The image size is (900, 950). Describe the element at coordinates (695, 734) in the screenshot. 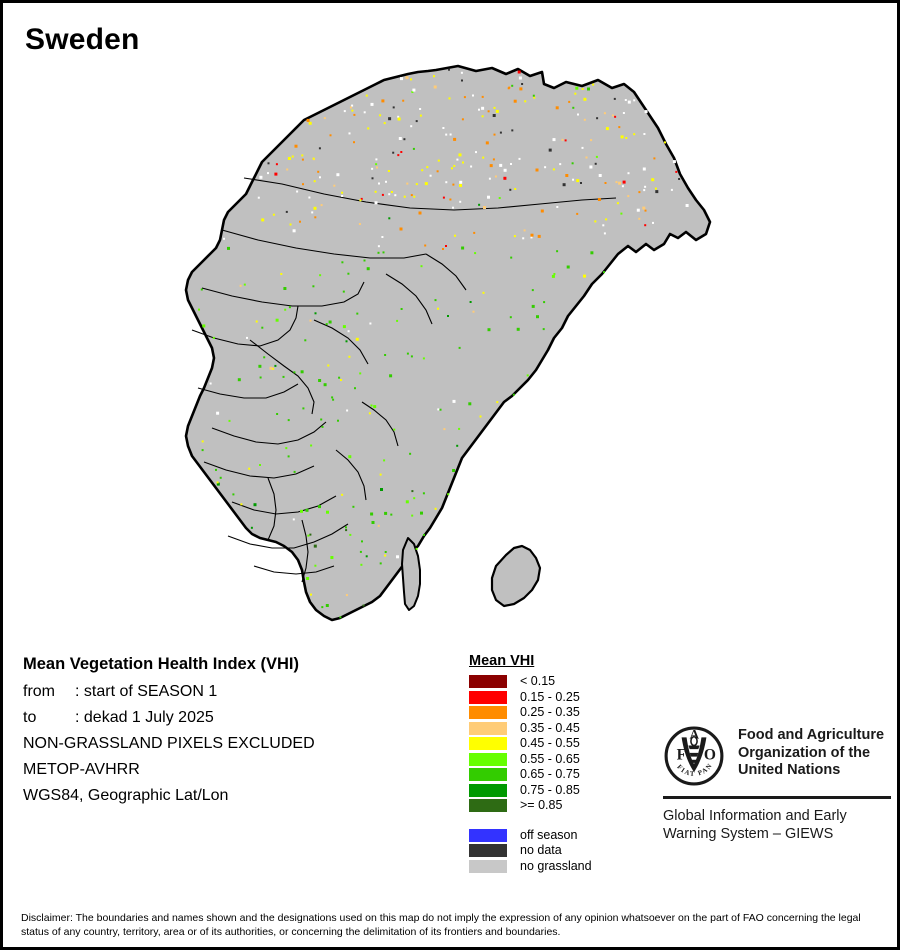

I see `svg-text: A` at that location.